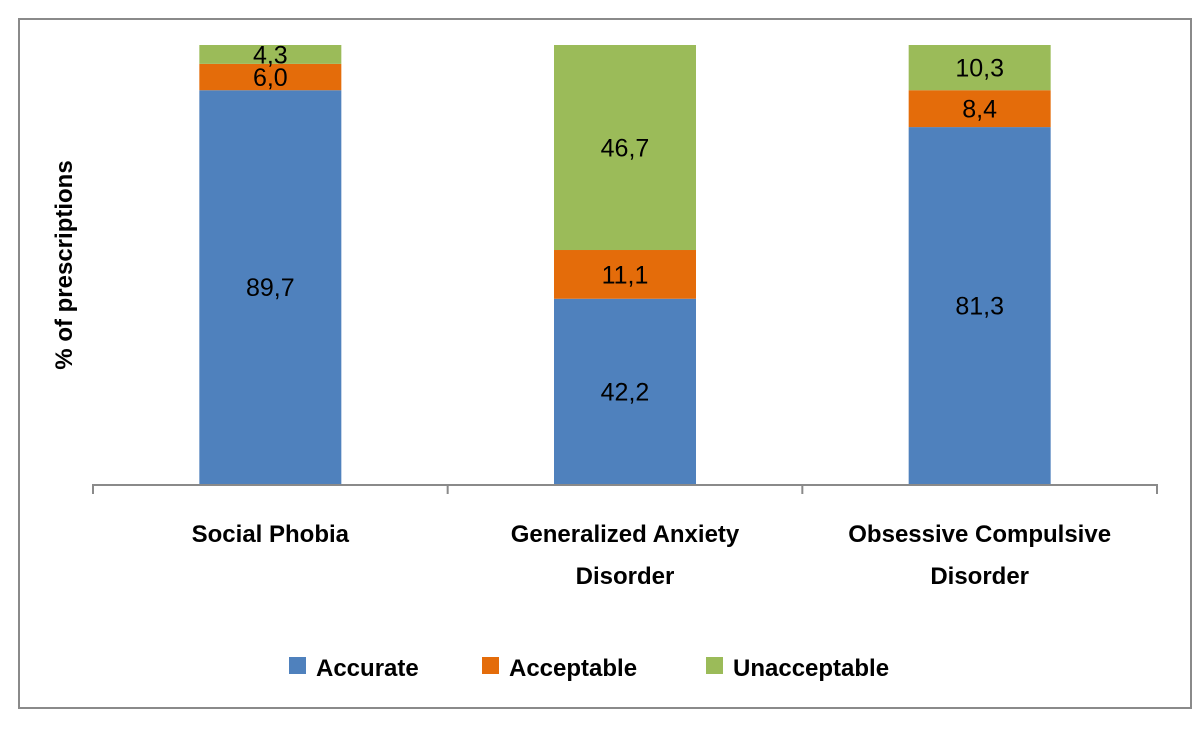 The width and height of the screenshot is (1200, 729). I want to click on category-label: Social Phobia, so click(271, 534).